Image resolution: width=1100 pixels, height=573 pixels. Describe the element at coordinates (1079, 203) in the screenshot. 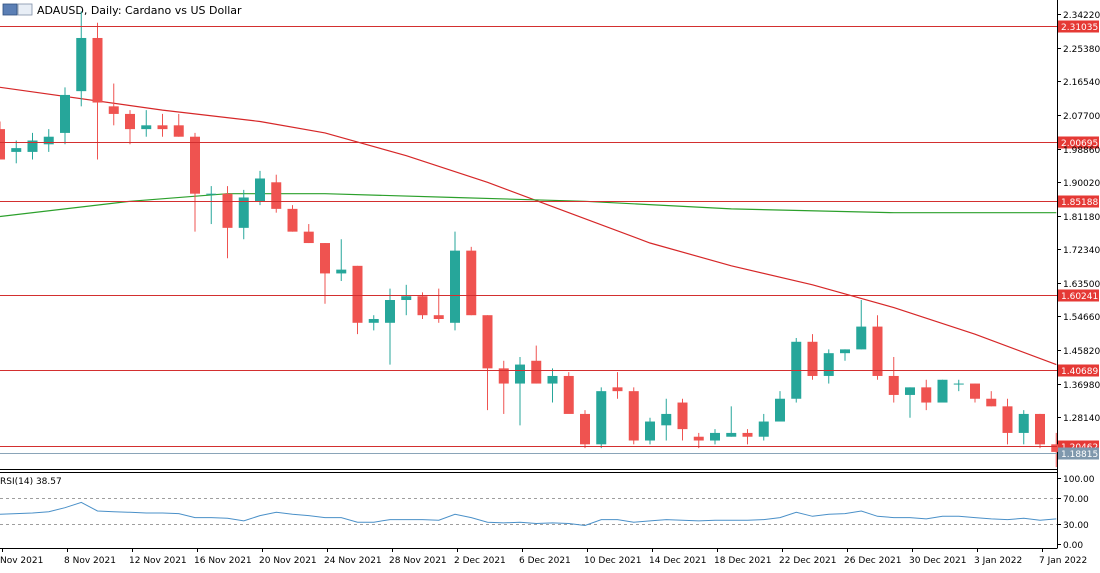

I see `level-label: 1.85188` at that location.